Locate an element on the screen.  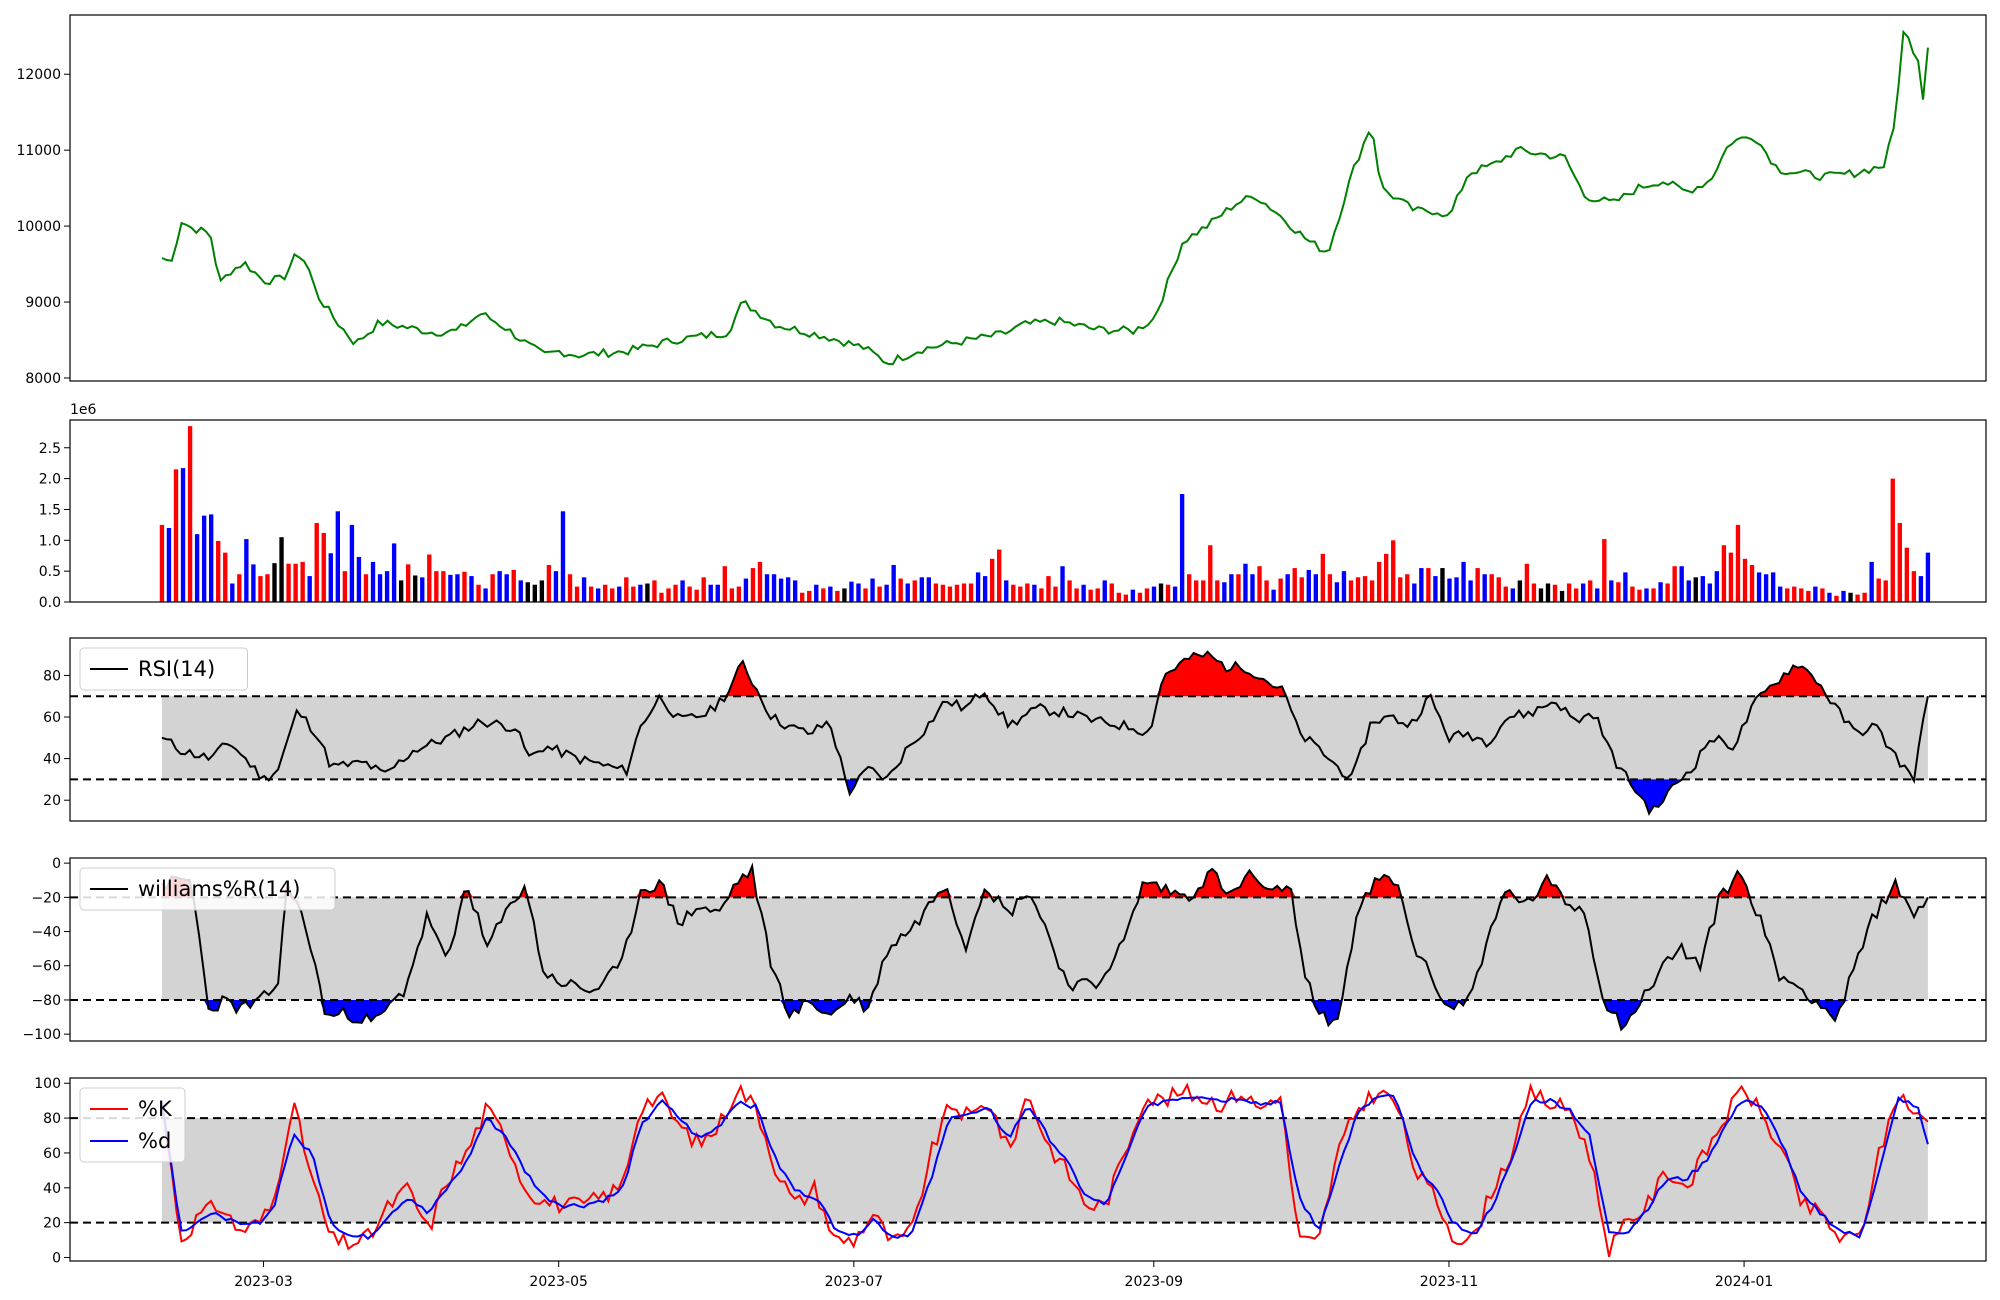
legend-label: %d is located at coordinates (154, 1141).